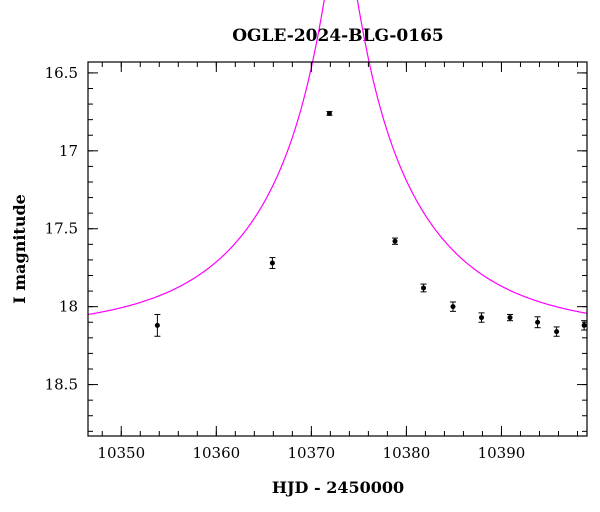  I want to click on y-tick-label: 18.5, so click(61, 385).